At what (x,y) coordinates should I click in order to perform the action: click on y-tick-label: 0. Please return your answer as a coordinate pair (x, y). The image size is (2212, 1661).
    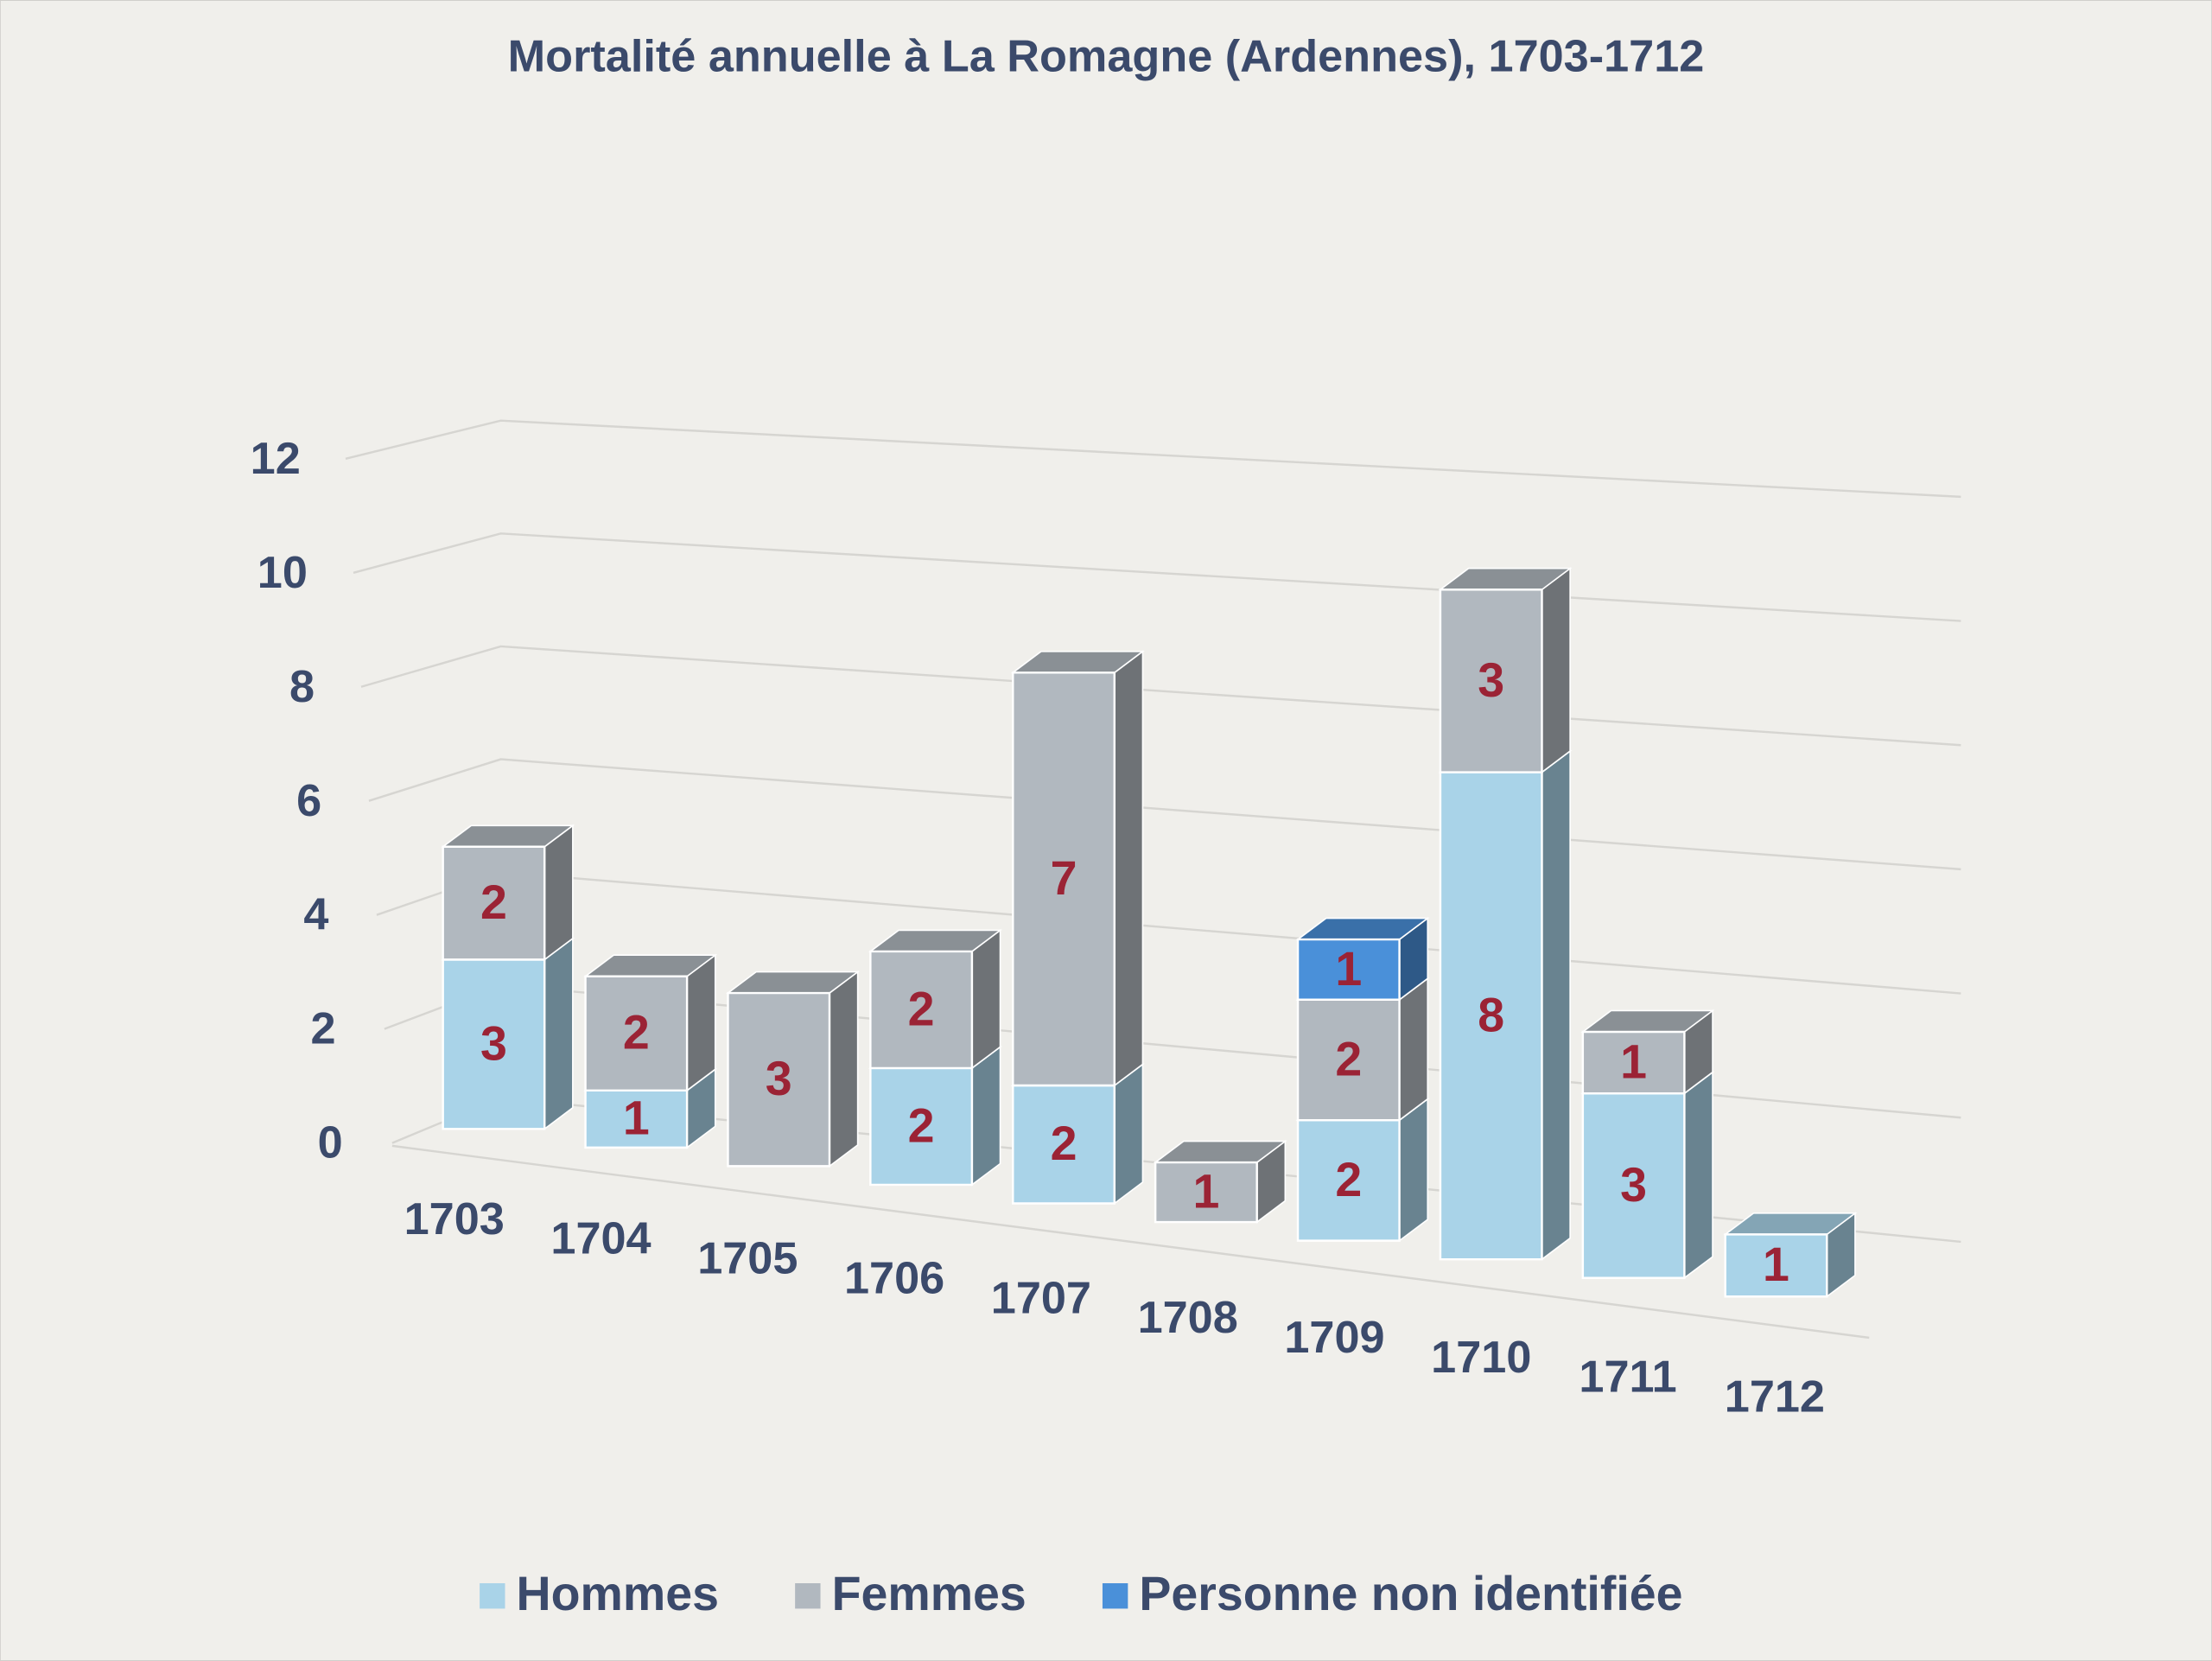
    Looking at the image, I should click on (330, 1143).